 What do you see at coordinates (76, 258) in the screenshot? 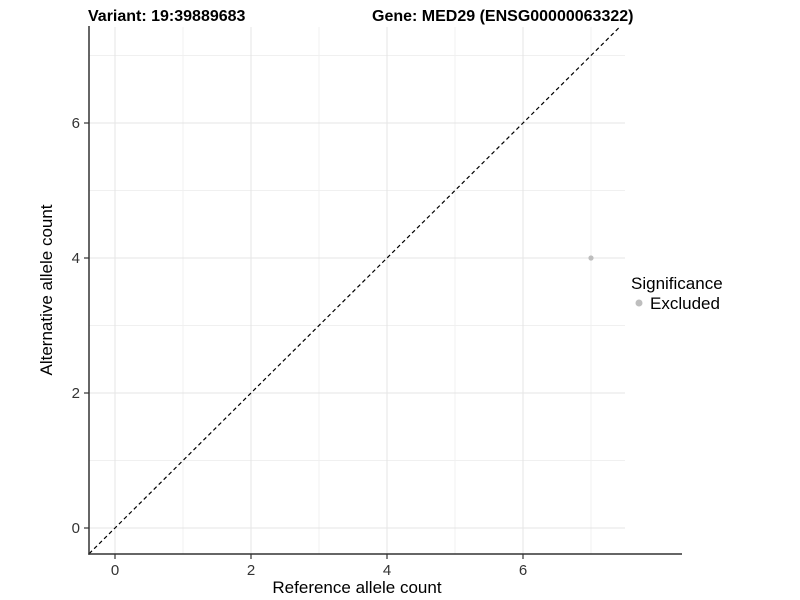
I see `y-tick-label: 4` at bounding box center [76, 258].